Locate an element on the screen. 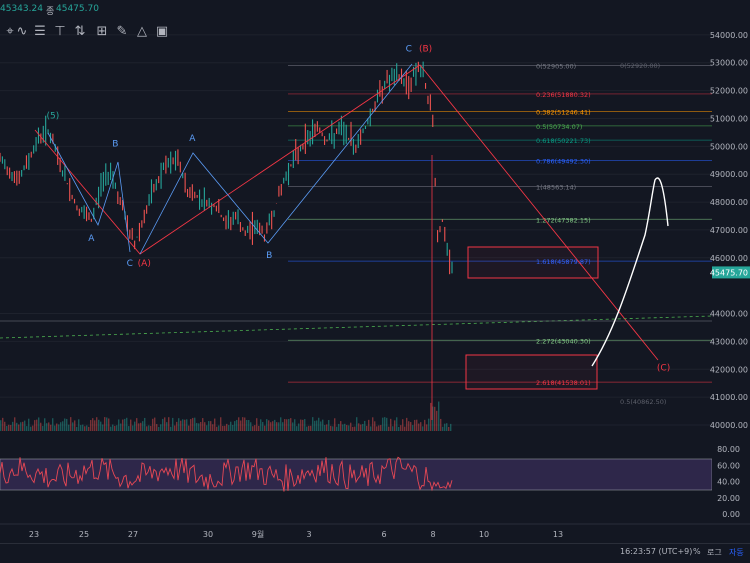  price-tick-label: 52000.00 is located at coordinates (729, 91).